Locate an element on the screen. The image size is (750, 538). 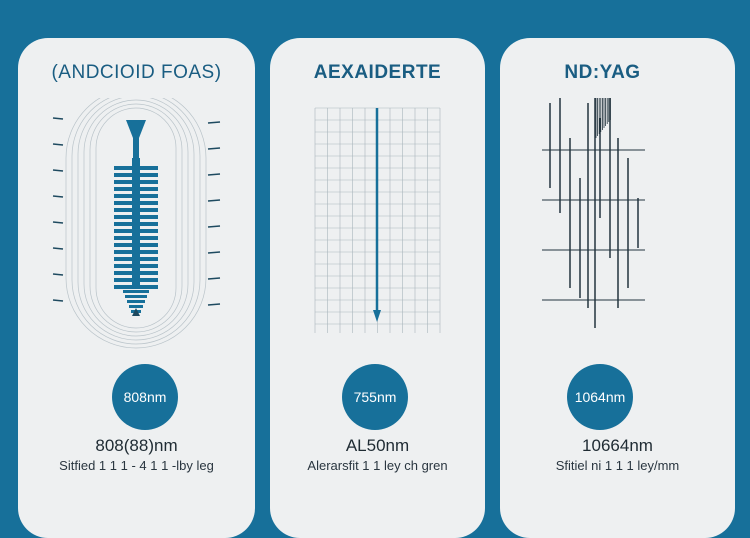
wavelength-badge: 808nm is located at coordinates (145, 397).